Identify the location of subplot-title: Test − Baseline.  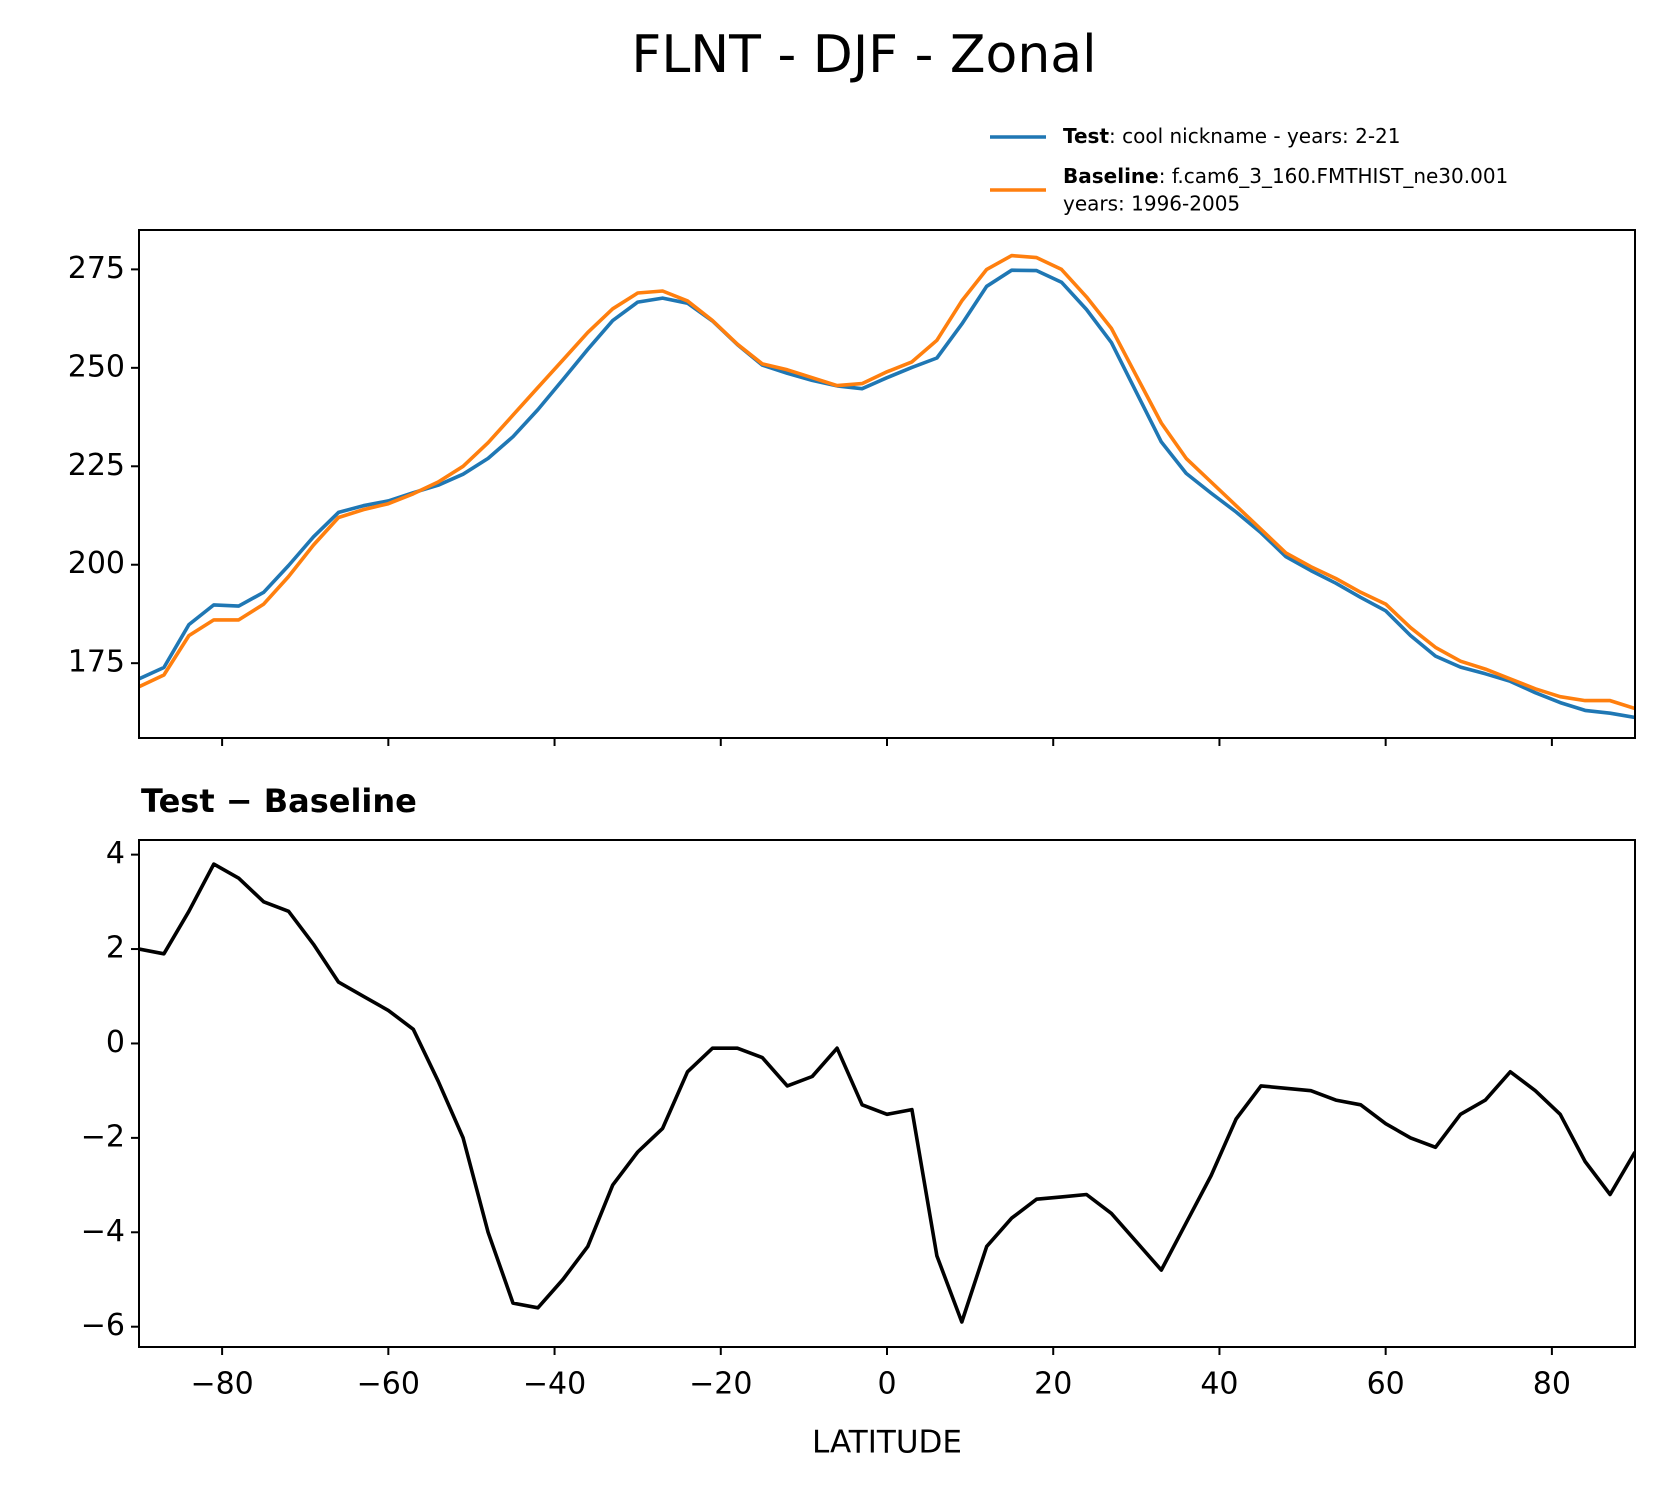
(279, 801).